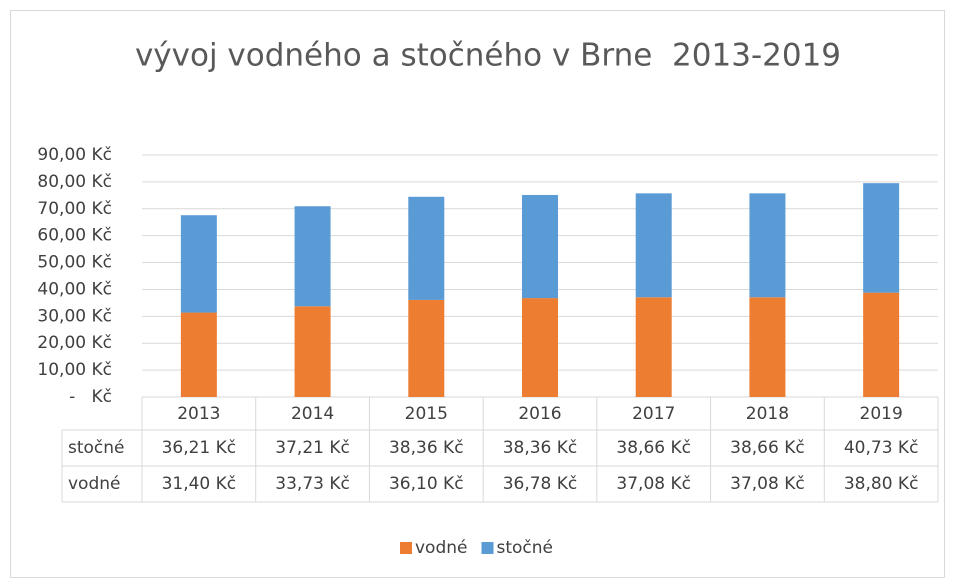 The image size is (955, 579). Describe the element at coordinates (74, 155) in the screenshot. I see `y-tick-label: 90,00 Kč` at that location.